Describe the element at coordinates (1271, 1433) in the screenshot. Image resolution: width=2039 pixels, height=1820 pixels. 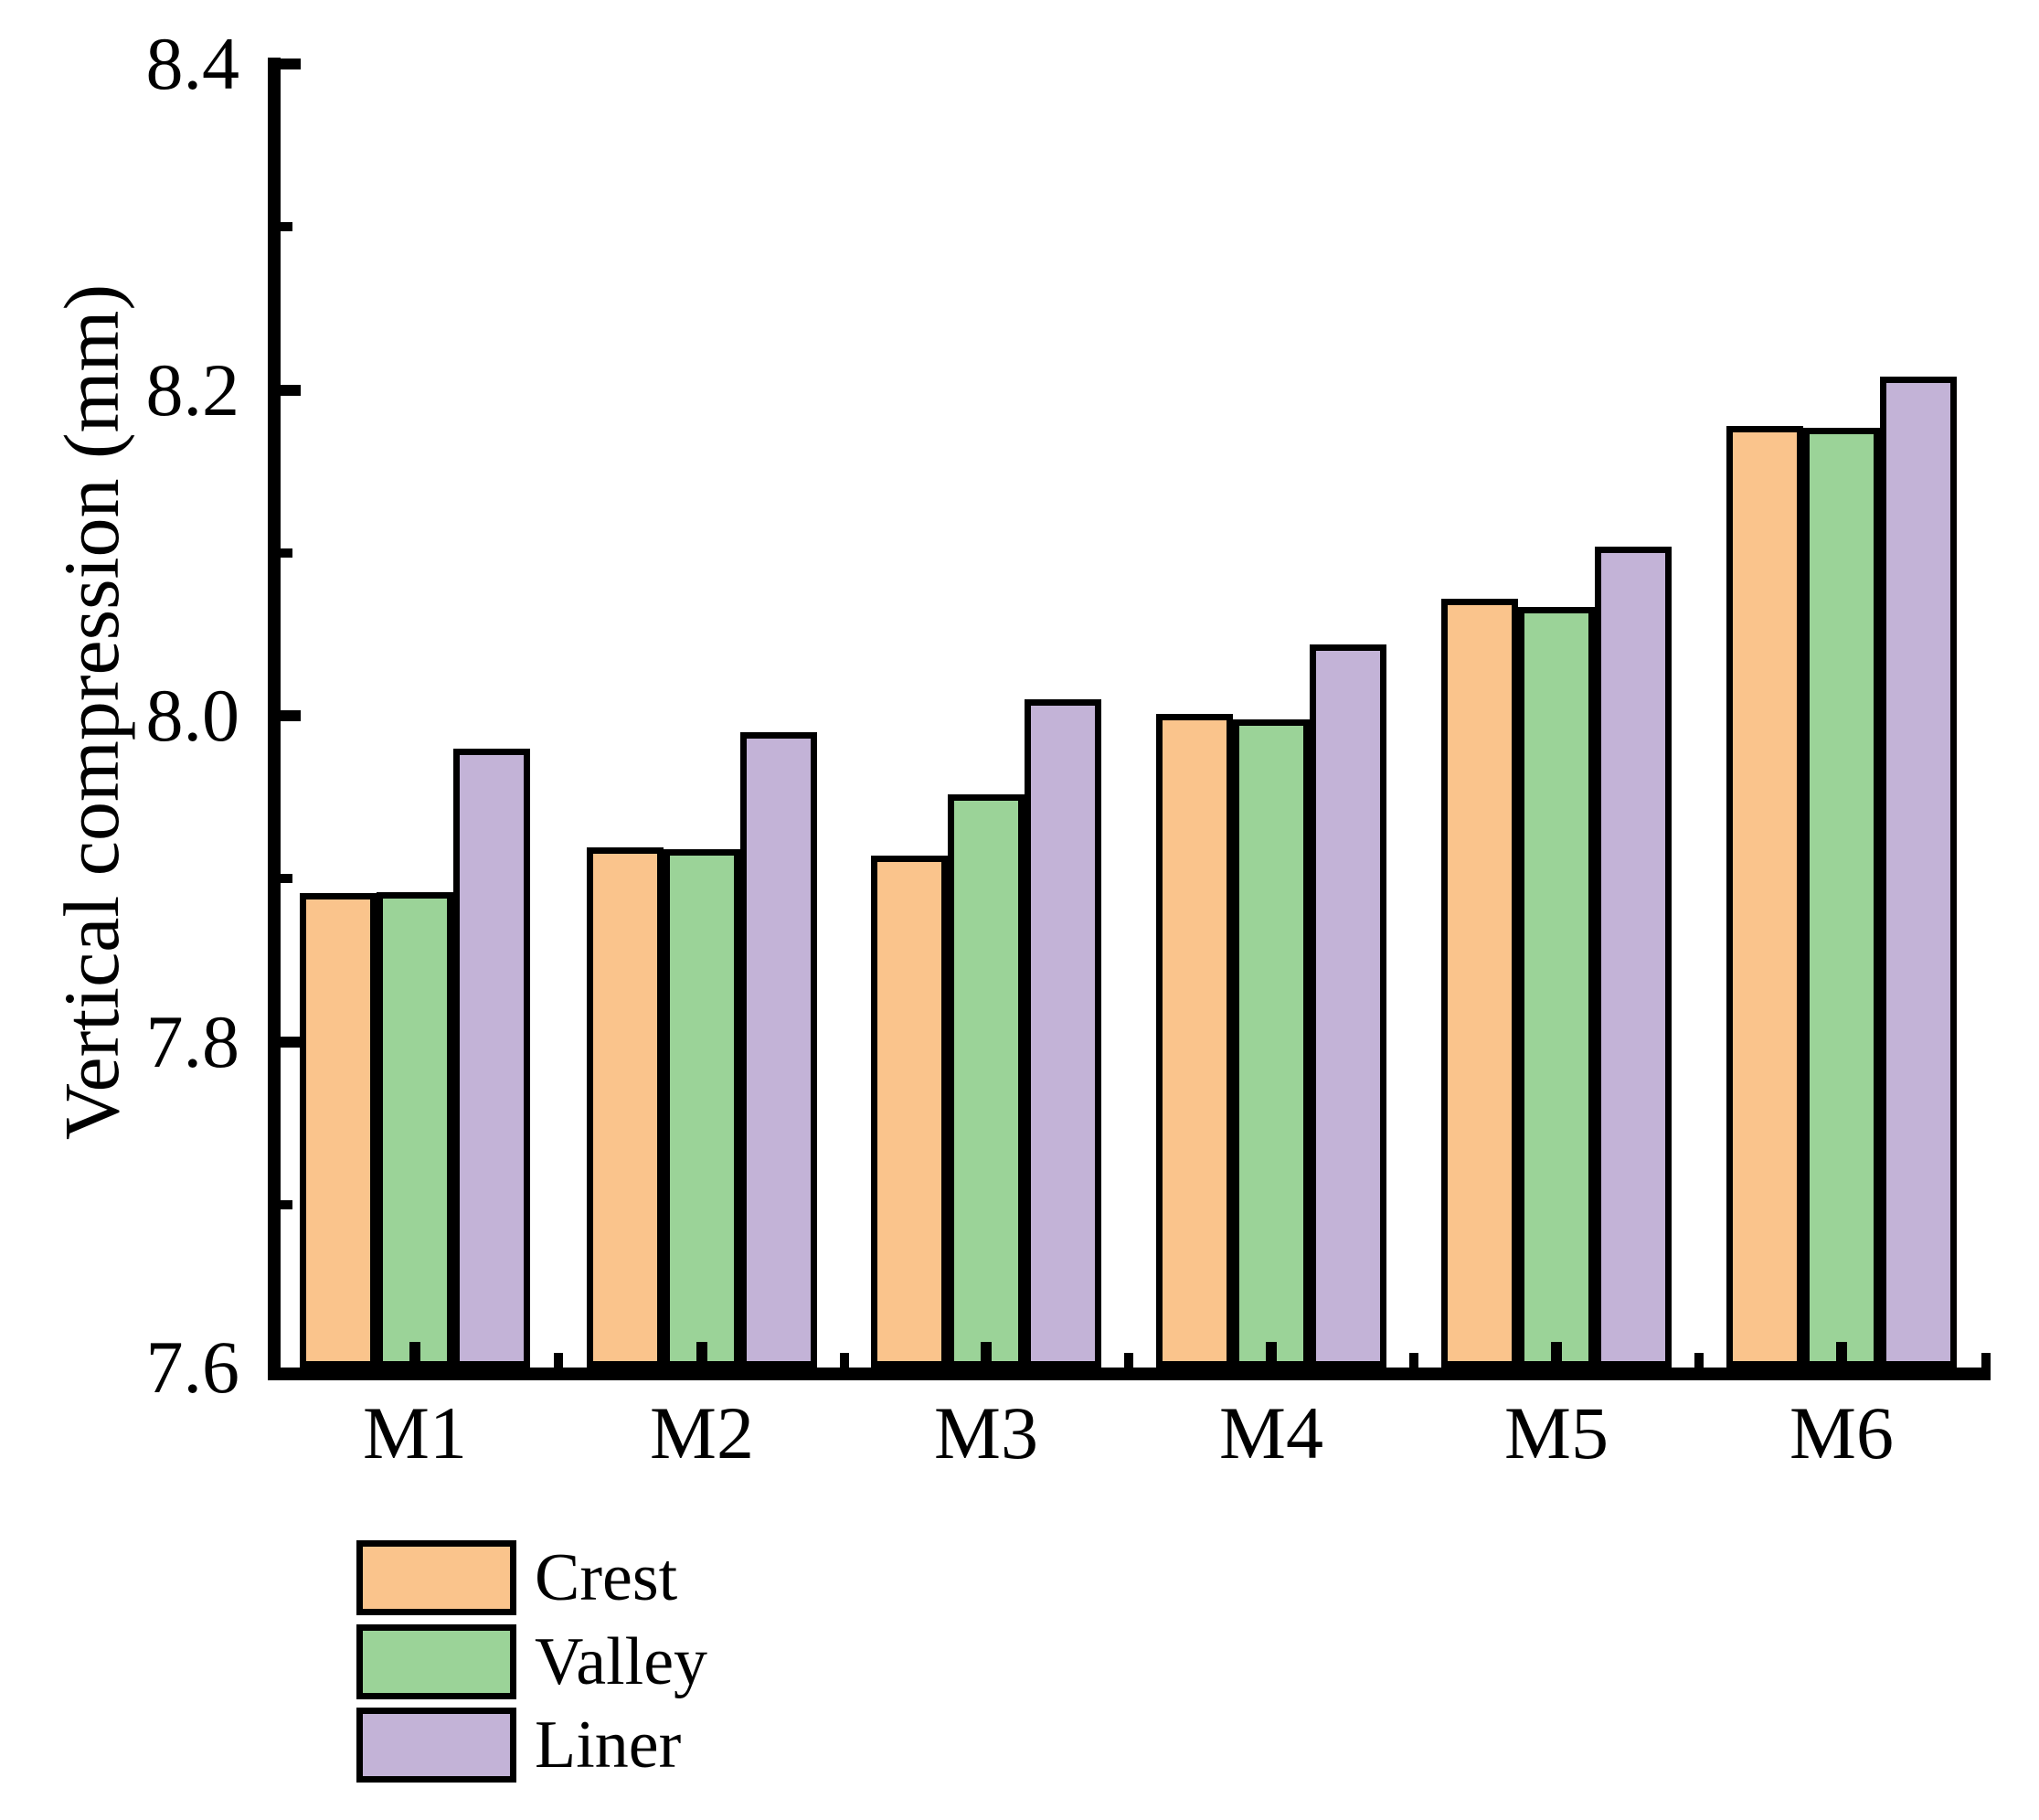
I see `x-category-label-m4: M4` at that location.